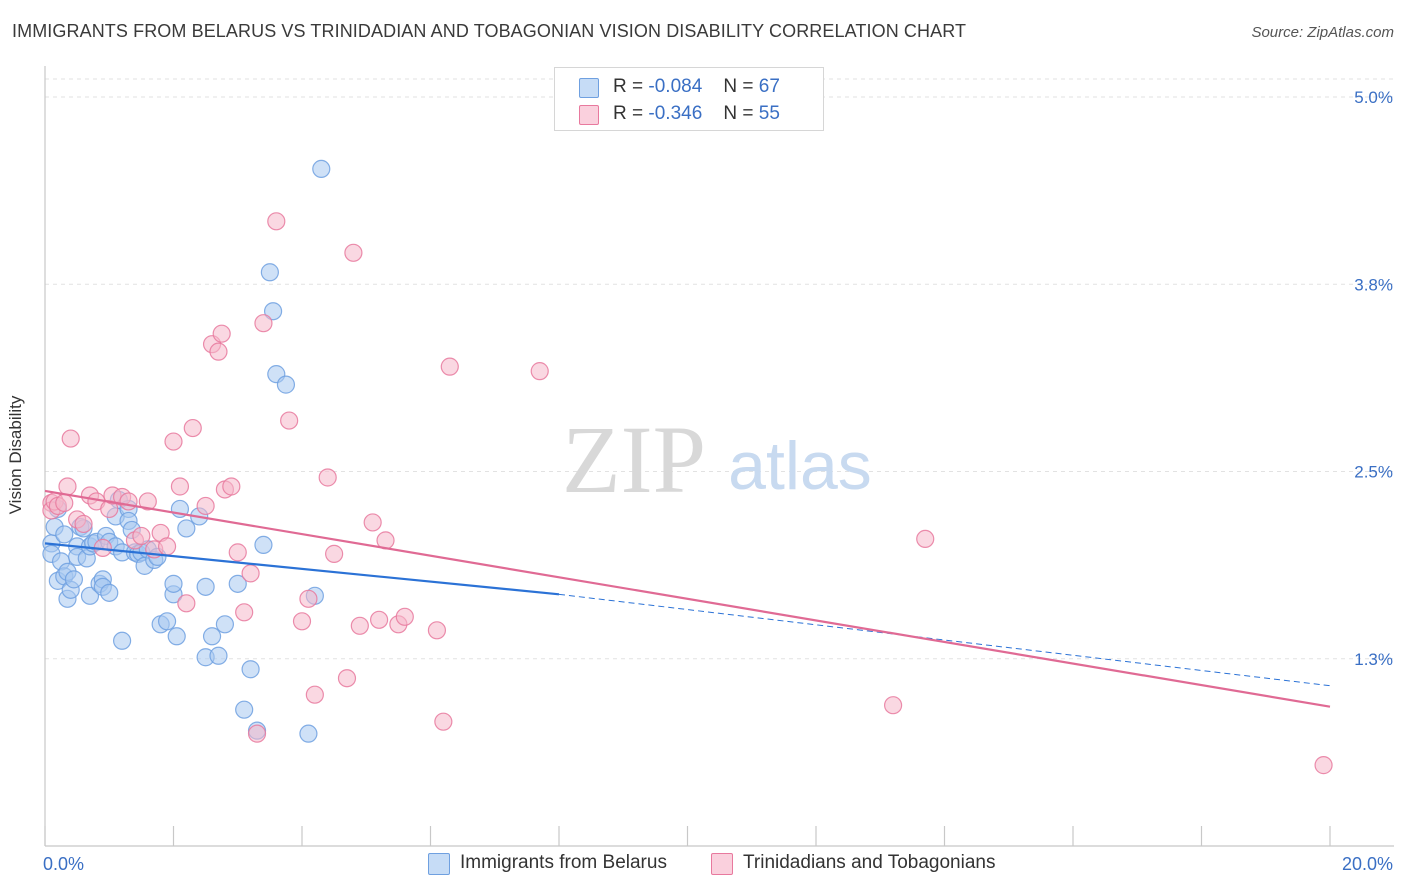  I want to click on trend-line-belarus-extension, so click(944, 640).